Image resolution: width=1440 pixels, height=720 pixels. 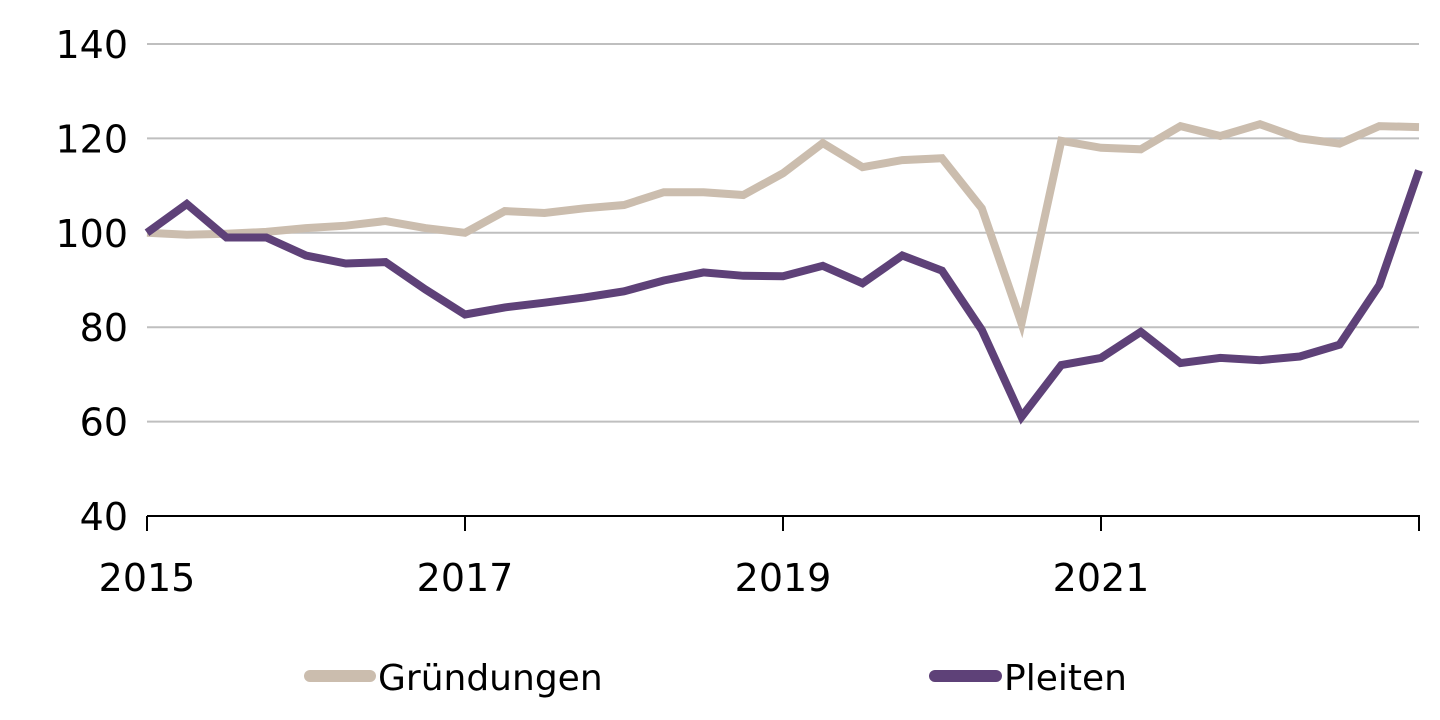 I want to click on y-tick-label: 120, so click(x=91, y=139).